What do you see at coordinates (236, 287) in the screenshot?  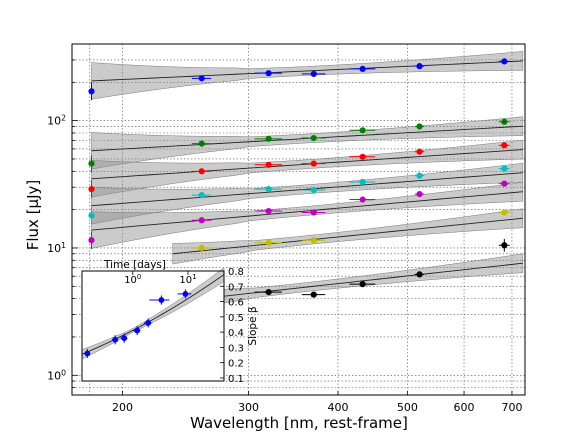 I see `inset-y-tick-label: 0.7` at bounding box center [236, 287].